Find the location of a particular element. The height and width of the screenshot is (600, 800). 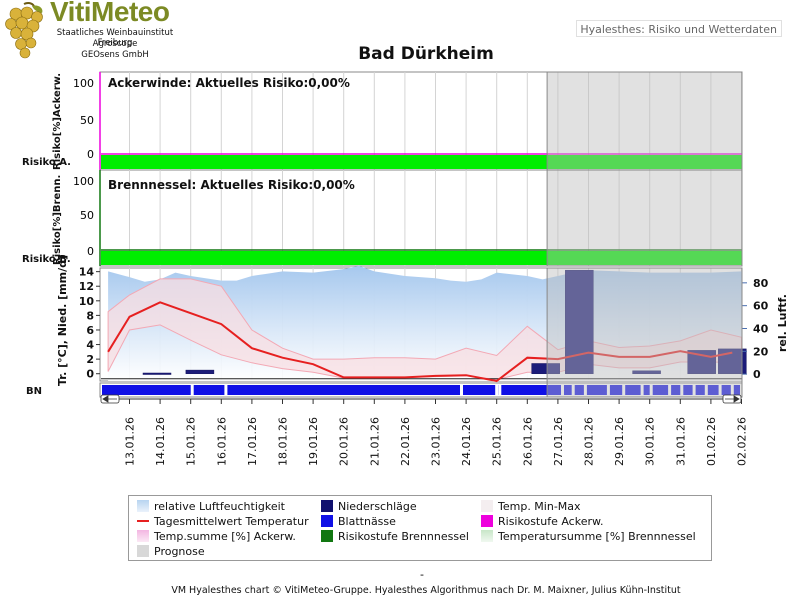

xtick-label: 20.01.26 is located at coordinates (344, 441).